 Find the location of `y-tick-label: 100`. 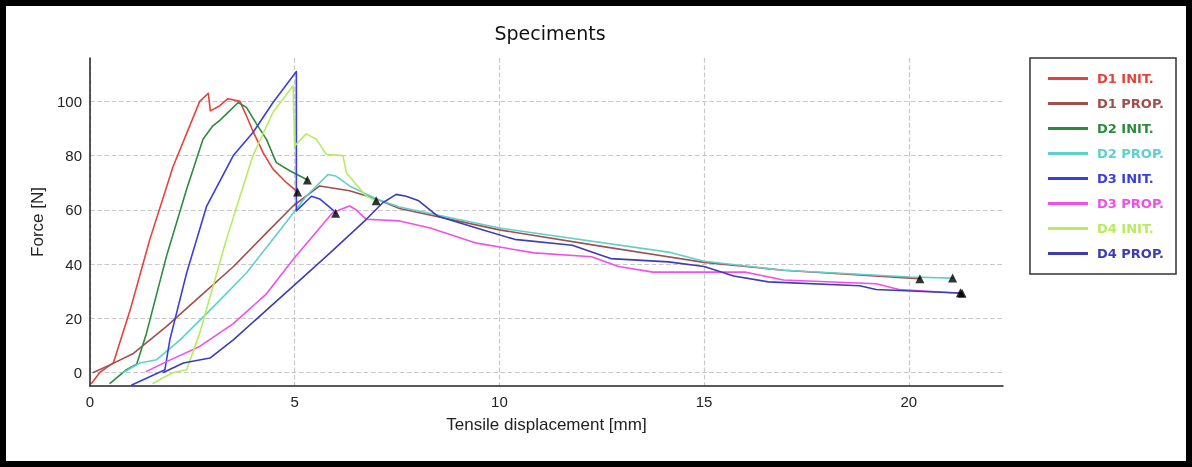

y-tick-label: 100 is located at coordinates (69, 101).